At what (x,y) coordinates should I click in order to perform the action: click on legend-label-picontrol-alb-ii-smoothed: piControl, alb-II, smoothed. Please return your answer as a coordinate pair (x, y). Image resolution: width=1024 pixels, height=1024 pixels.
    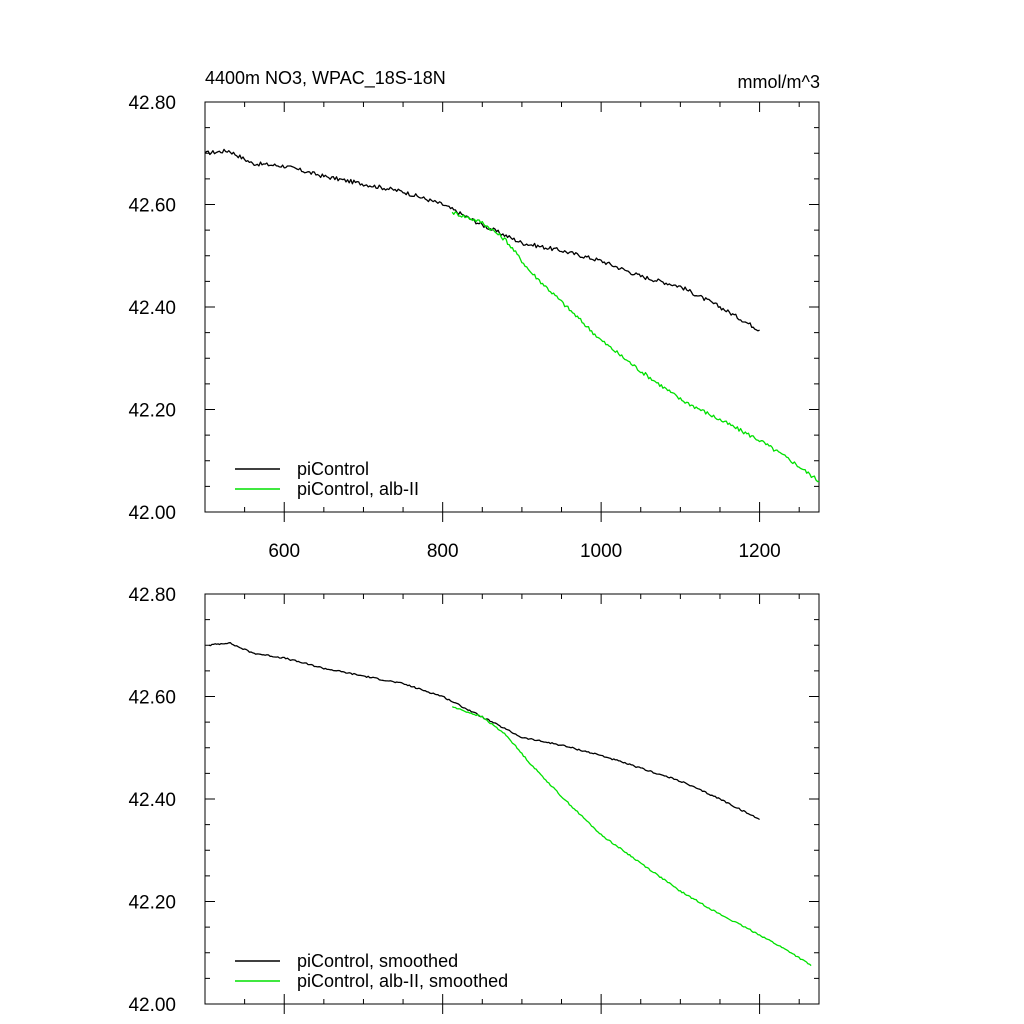
    Looking at the image, I should click on (402, 981).